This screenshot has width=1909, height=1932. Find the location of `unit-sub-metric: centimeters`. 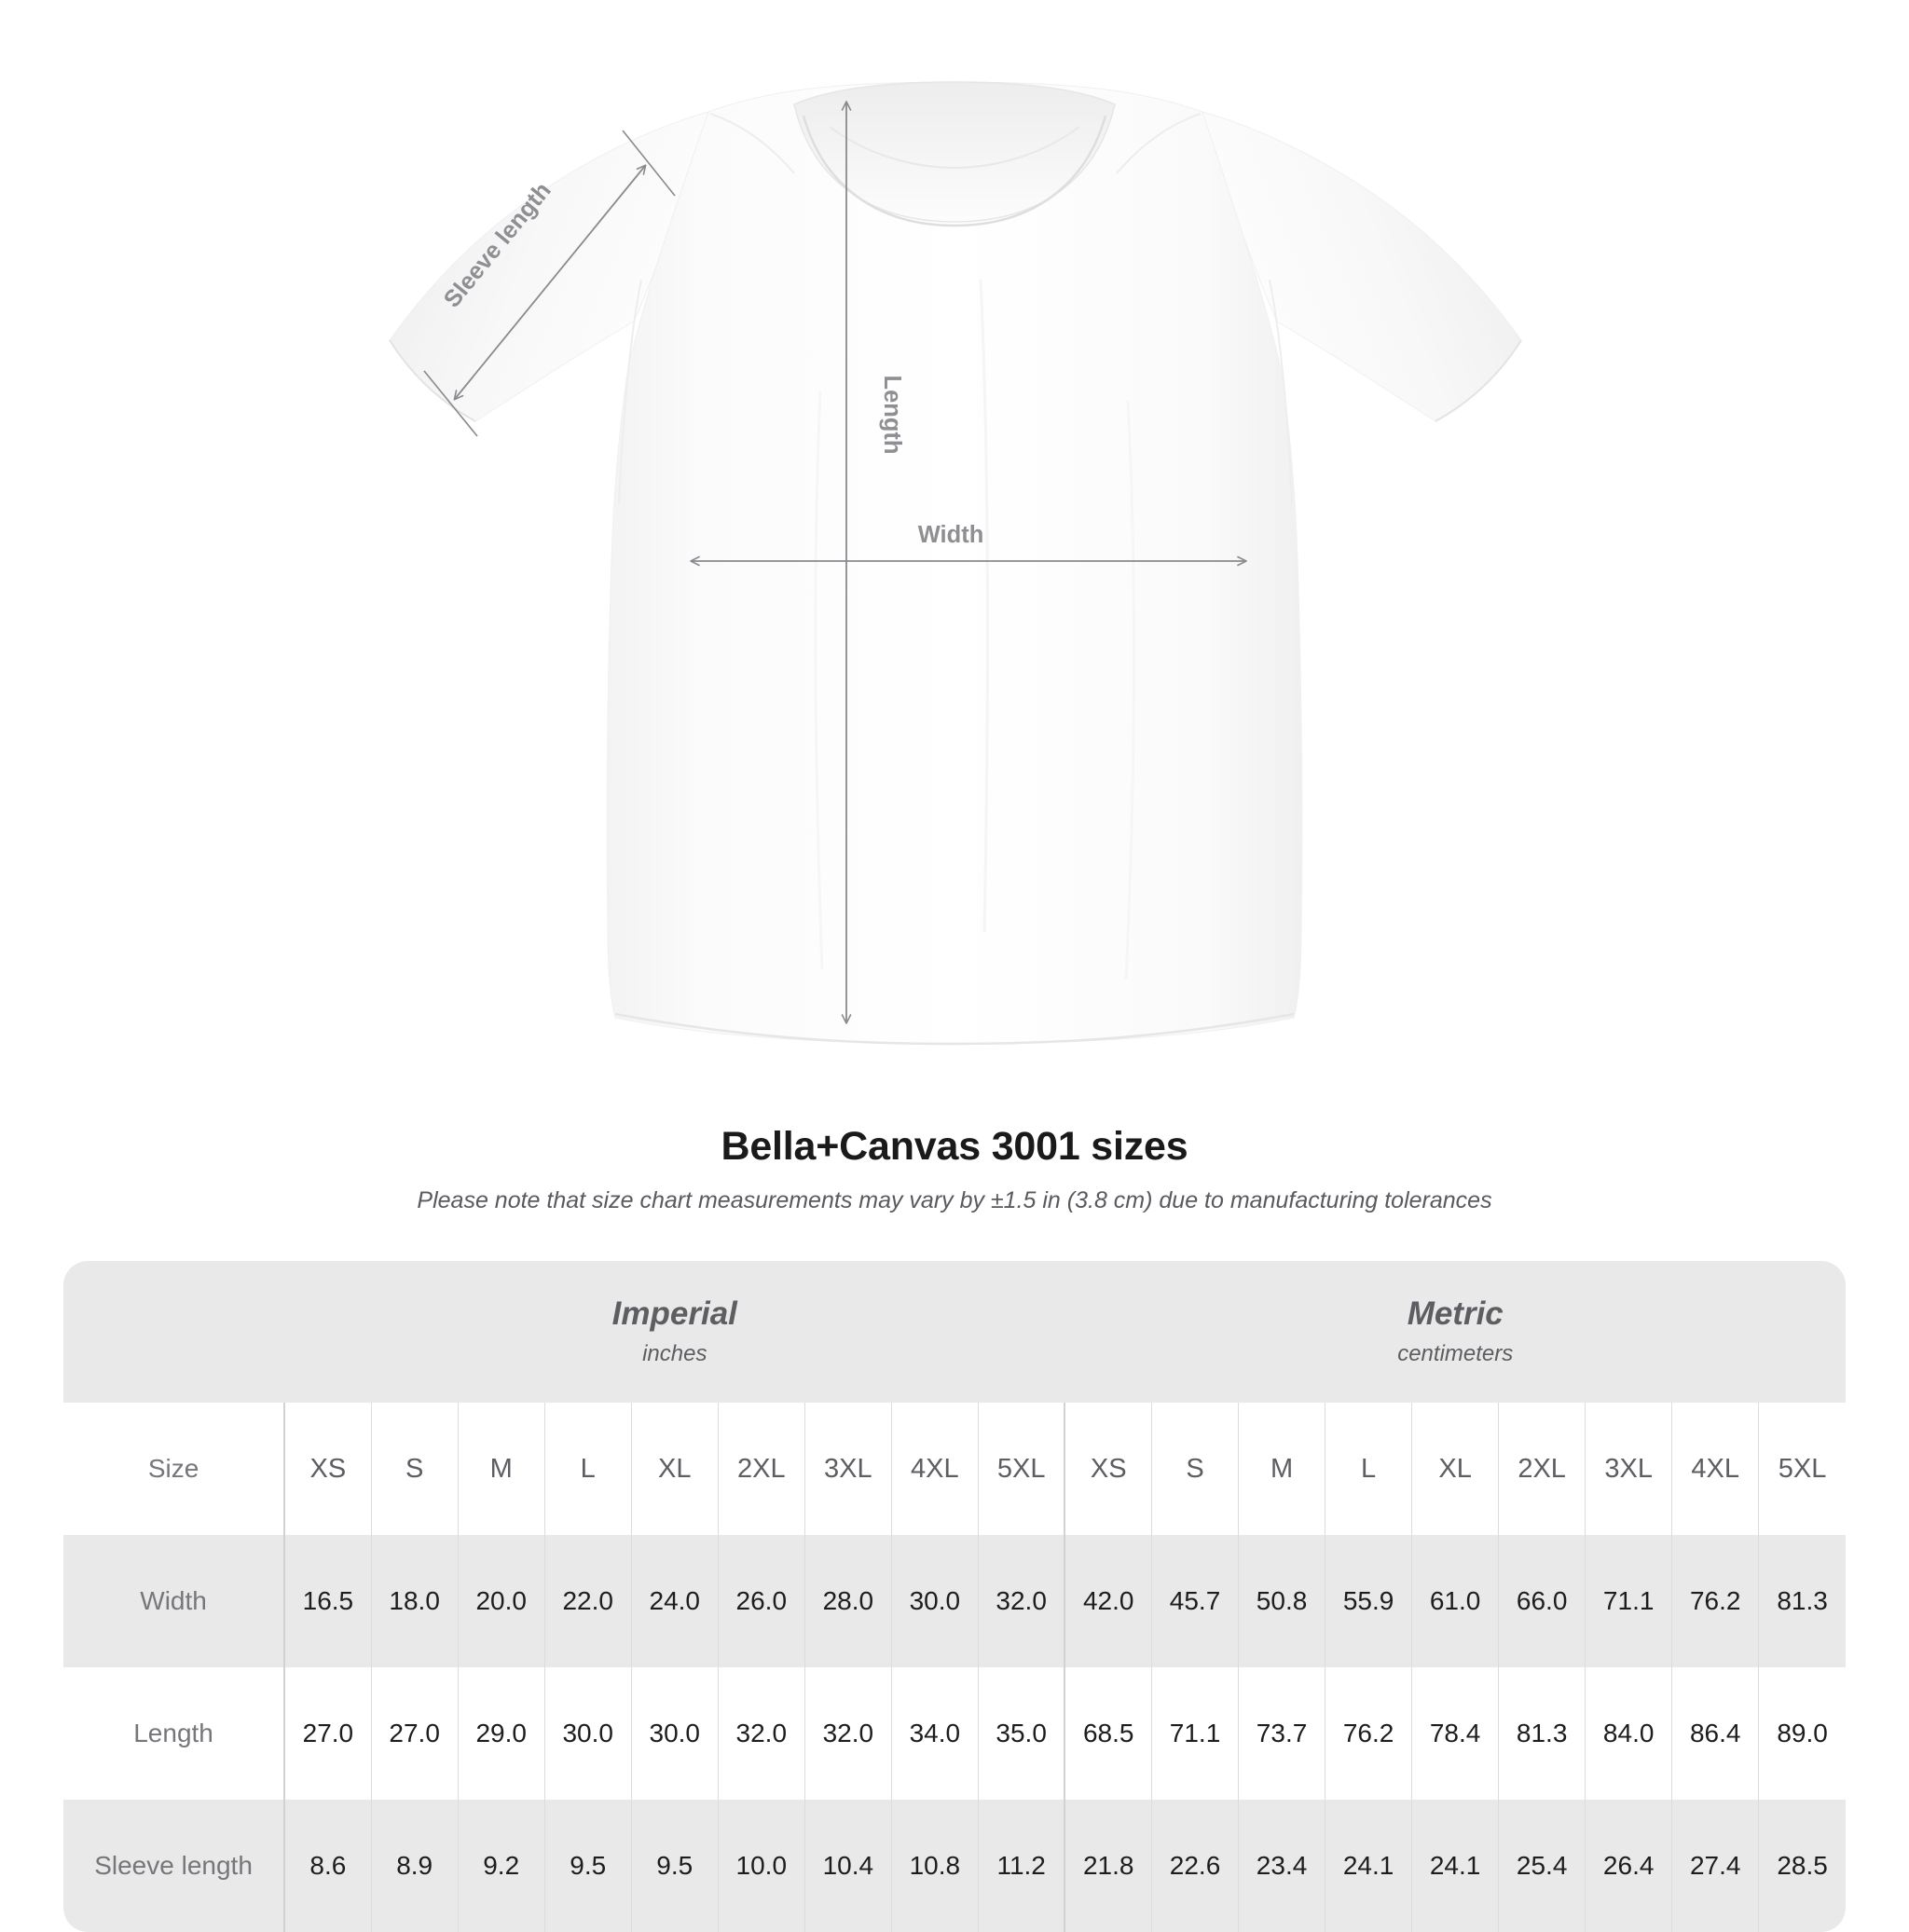

unit-sub-metric: centimeters is located at coordinates (1456, 1353).